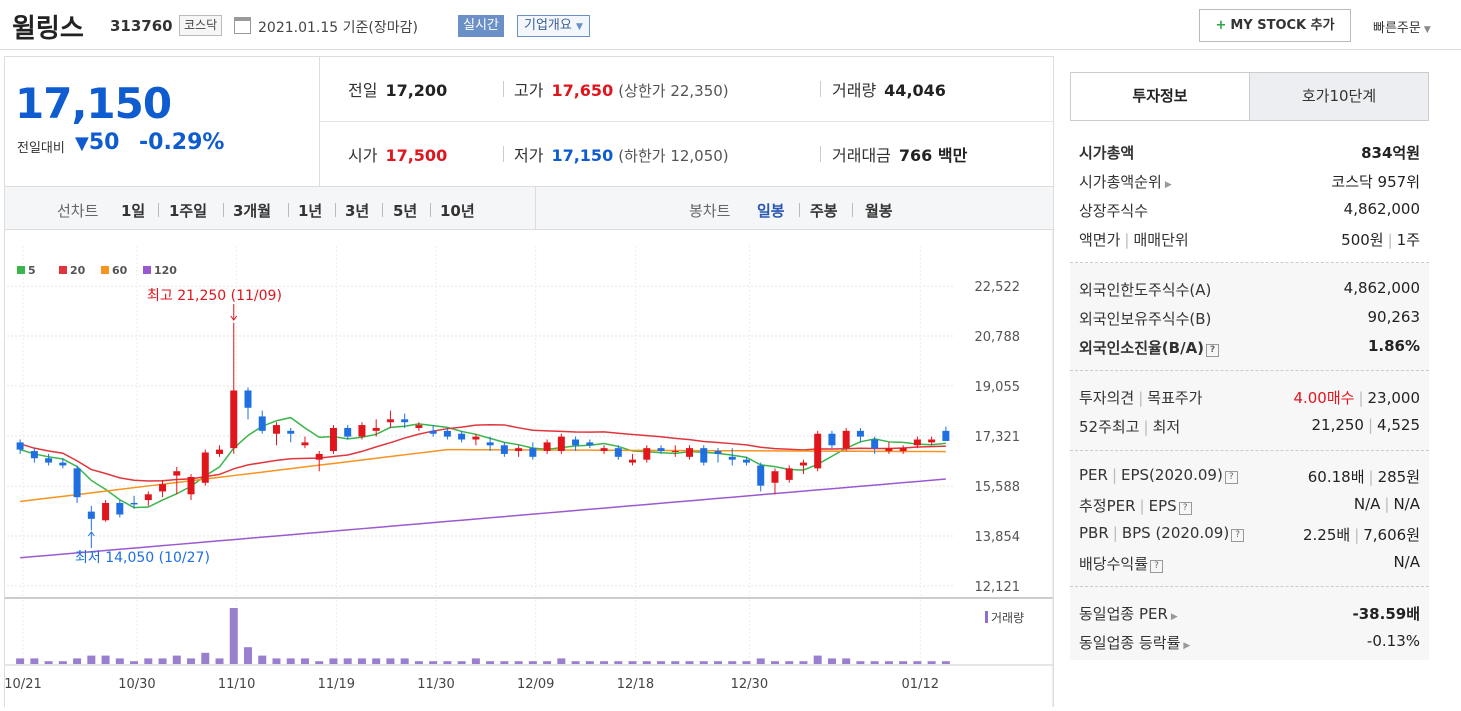 The width and height of the screenshot is (1461, 711). What do you see at coordinates (97, 142) in the screenshot?
I see `price-diff: ▼50` at bounding box center [97, 142].